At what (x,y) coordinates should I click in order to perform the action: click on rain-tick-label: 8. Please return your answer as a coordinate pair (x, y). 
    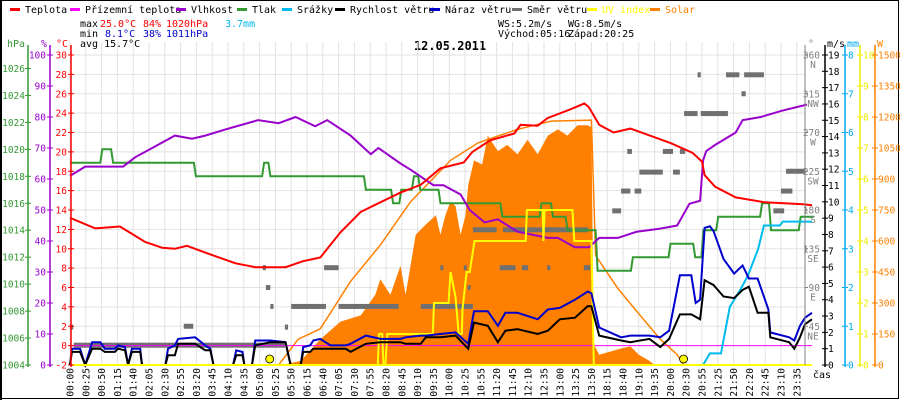
    Looking at the image, I should click on (851, 56).